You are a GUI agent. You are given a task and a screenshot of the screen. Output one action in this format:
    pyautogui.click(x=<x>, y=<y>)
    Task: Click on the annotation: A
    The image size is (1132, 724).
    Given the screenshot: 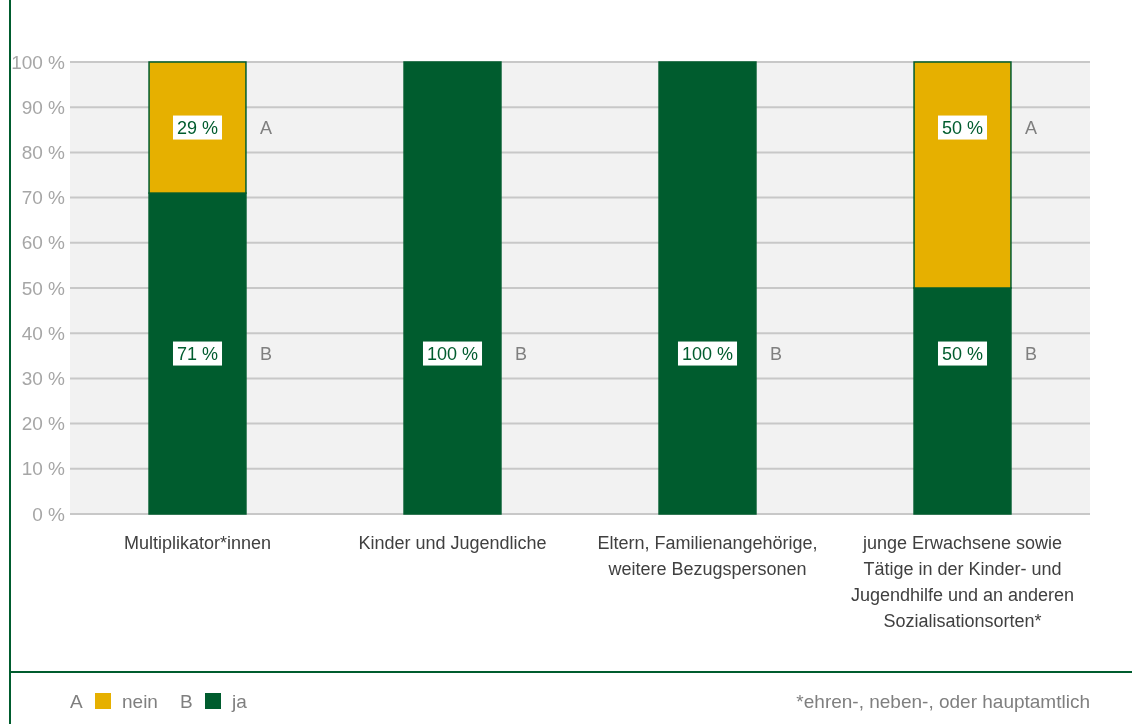 What is the action you would take?
    pyautogui.click(x=265, y=127)
    